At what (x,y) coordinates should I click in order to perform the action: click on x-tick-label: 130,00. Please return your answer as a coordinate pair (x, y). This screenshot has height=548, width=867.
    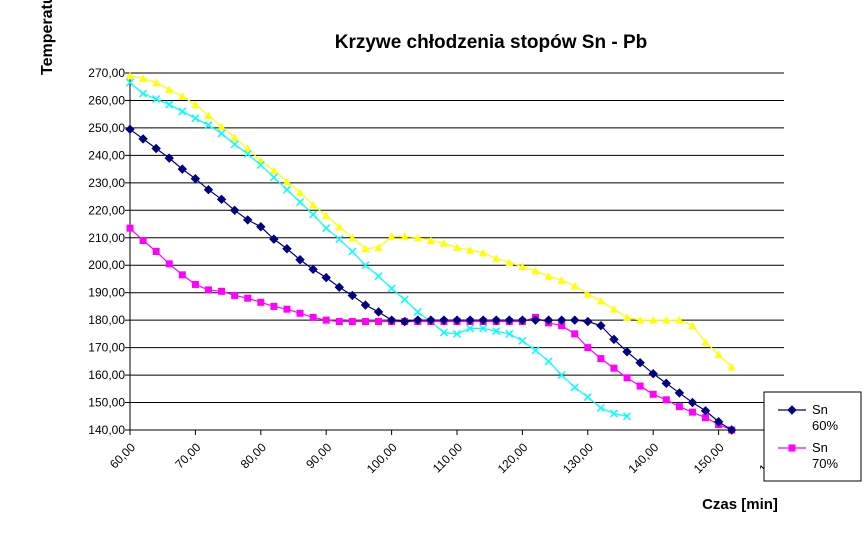
    Looking at the image, I should click on (578, 458).